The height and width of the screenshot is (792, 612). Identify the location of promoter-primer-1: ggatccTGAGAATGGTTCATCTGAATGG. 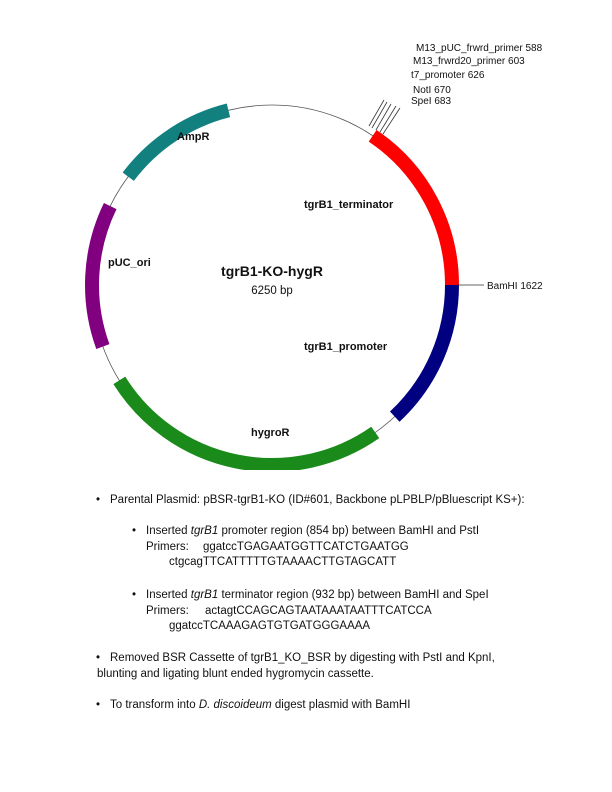
(306, 547).